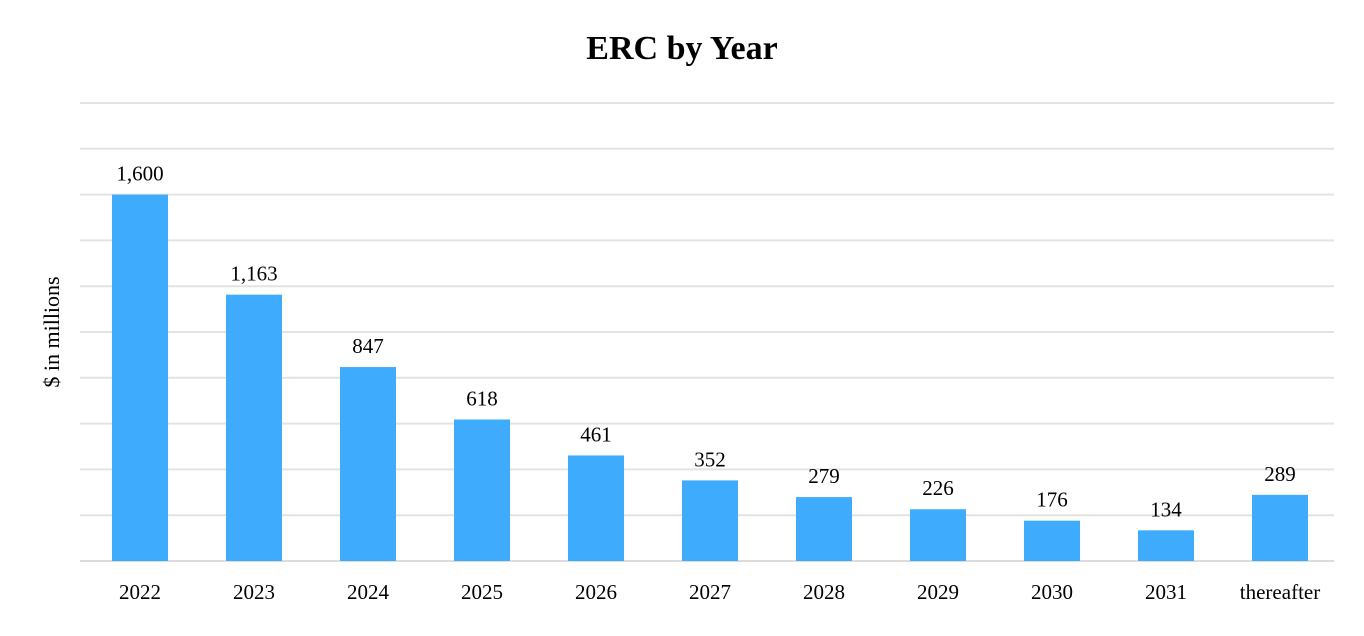 This screenshot has width=1364, height=636. What do you see at coordinates (140, 377) in the screenshot?
I see `bar-2022` at bounding box center [140, 377].